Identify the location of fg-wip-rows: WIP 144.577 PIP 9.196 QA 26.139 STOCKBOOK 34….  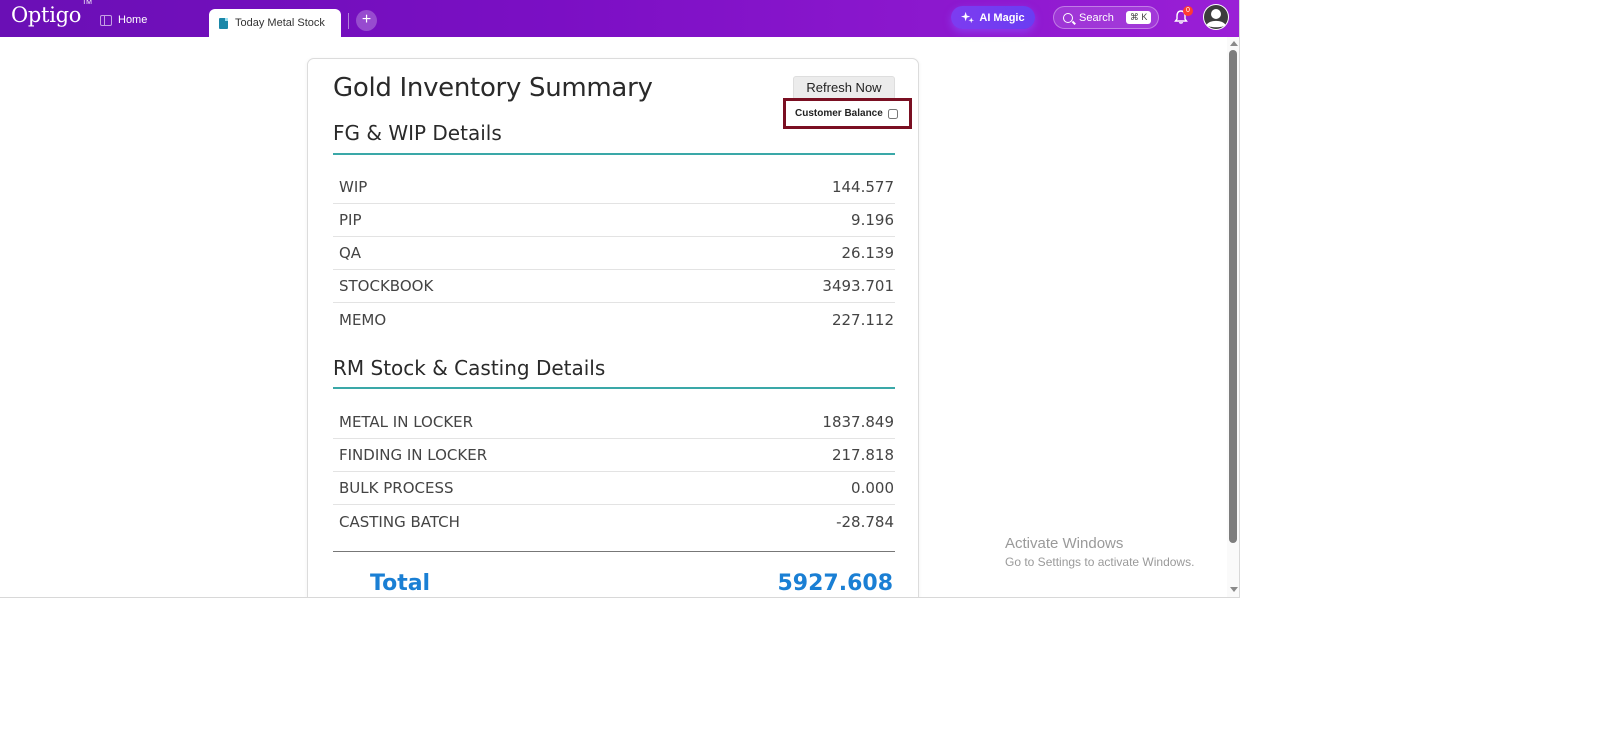
(614, 253).